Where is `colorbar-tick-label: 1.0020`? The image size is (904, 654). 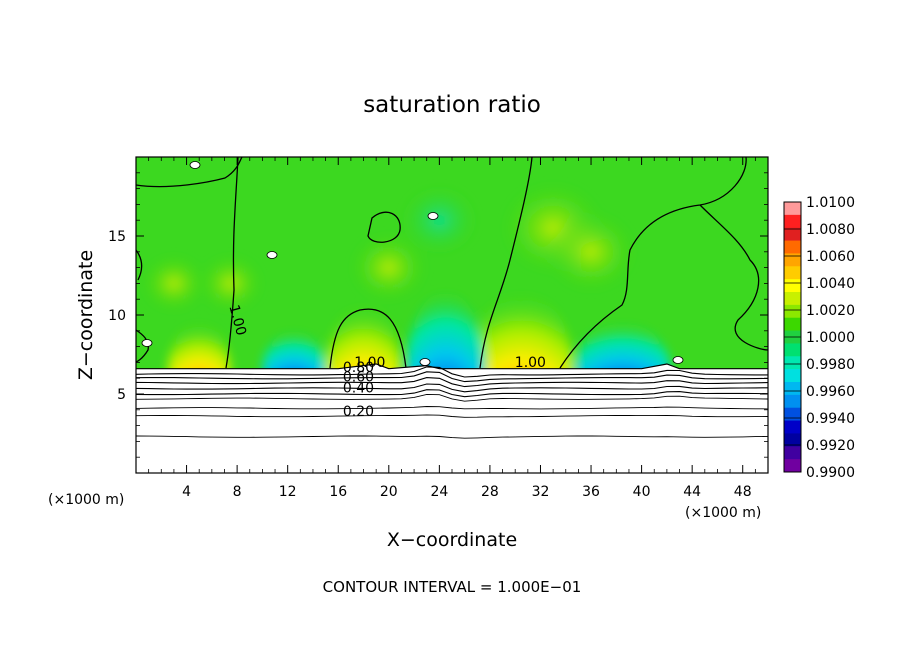
colorbar-tick-label: 1.0020 is located at coordinates (830, 311).